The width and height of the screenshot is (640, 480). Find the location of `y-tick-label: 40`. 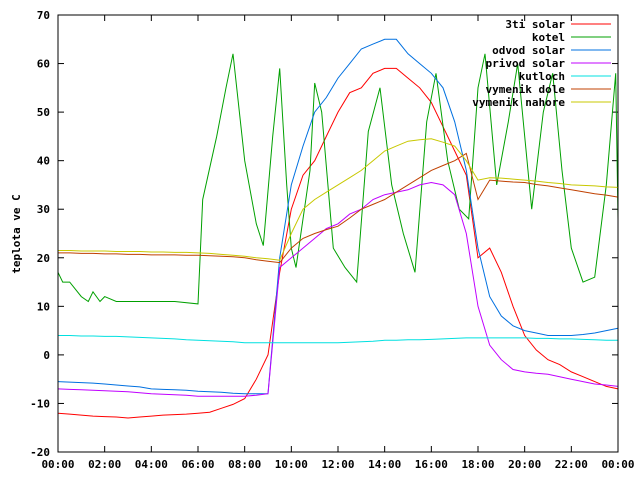

y-tick-label: 40 is located at coordinates (43, 161).